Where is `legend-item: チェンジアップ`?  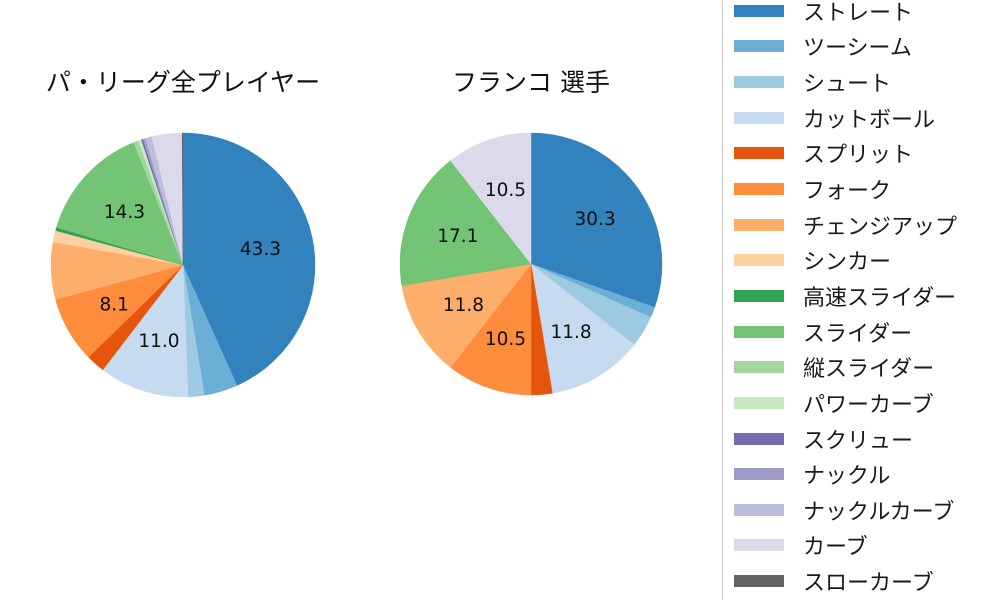 legend-item: チェンジアップ is located at coordinates (861, 225).